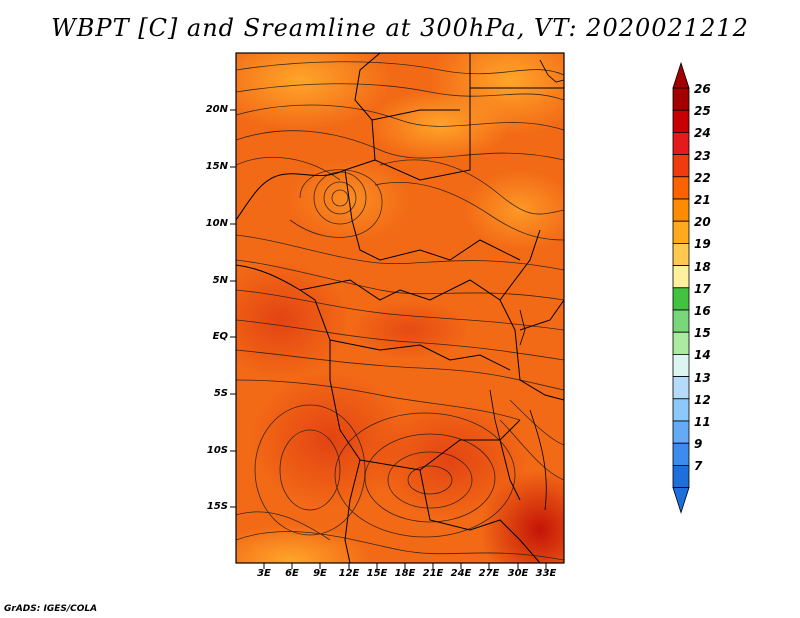 This screenshot has height=618, width=800. Describe the element at coordinates (702, 111) in the screenshot. I see `colorbar-label: 25` at that location.